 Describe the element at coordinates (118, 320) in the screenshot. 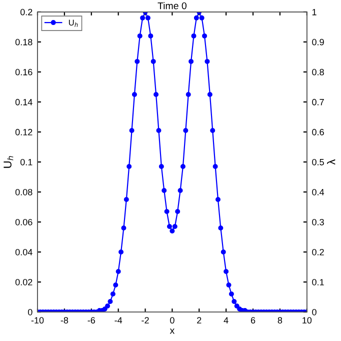

I see `x-tick-label: -4` at that location.